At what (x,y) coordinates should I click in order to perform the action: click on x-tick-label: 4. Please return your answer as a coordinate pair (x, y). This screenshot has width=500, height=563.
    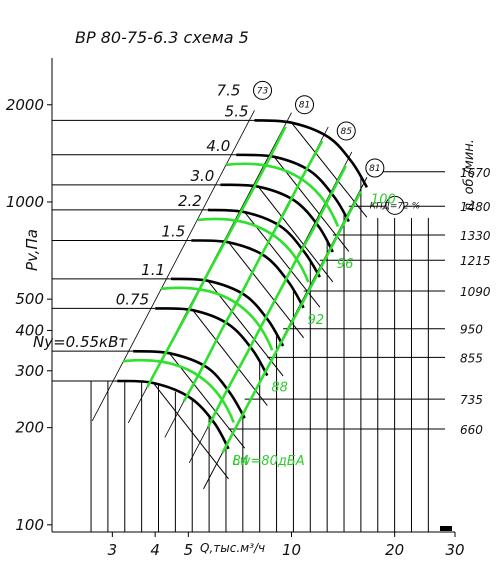
    Looking at the image, I should click on (155, 550).